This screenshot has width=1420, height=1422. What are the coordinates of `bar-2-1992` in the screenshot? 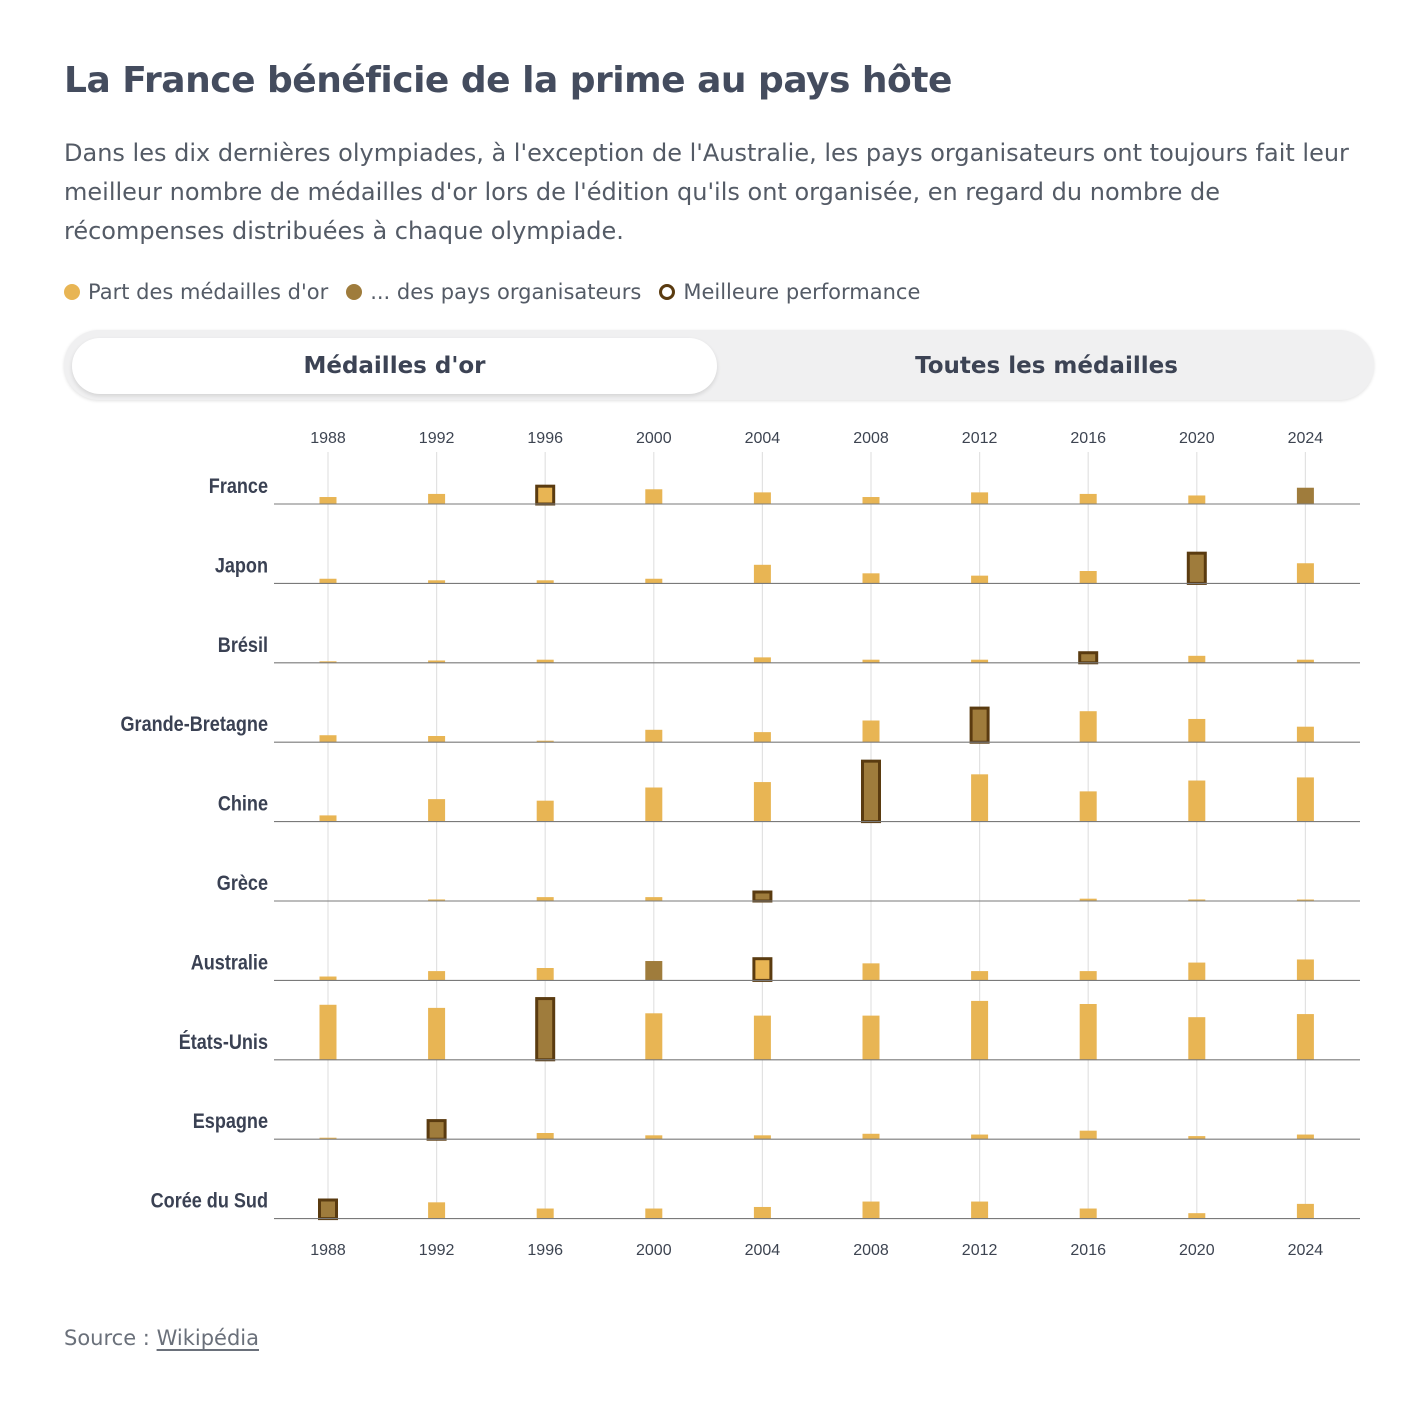 It's located at (437, 661).